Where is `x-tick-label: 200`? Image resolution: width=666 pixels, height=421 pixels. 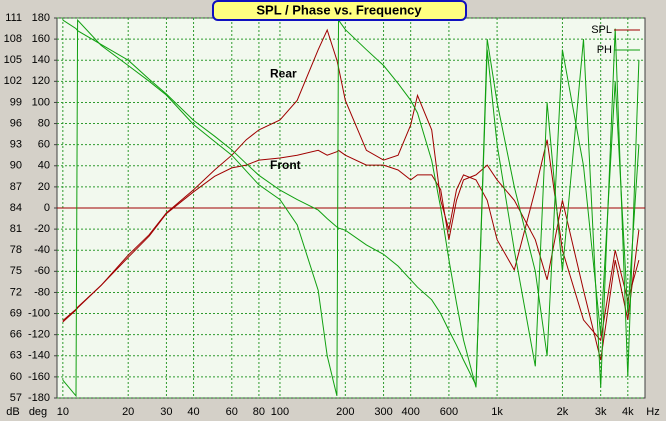 x-tick-label: 200 is located at coordinates (345, 412).